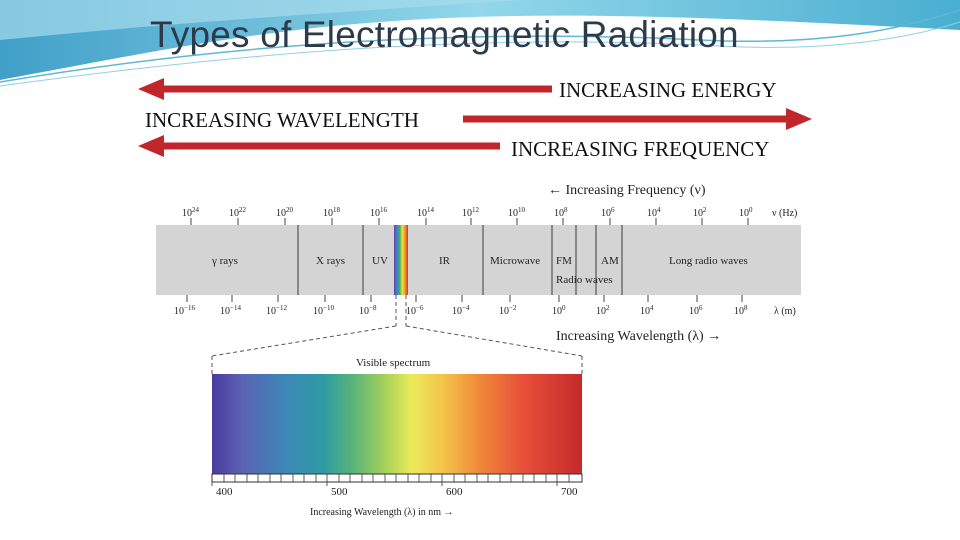 Image resolution: width=960 pixels, height=540 pixels. Describe the element at coordinates (380, 261) in the screenshot. I see `band-uv: UV` at that location.